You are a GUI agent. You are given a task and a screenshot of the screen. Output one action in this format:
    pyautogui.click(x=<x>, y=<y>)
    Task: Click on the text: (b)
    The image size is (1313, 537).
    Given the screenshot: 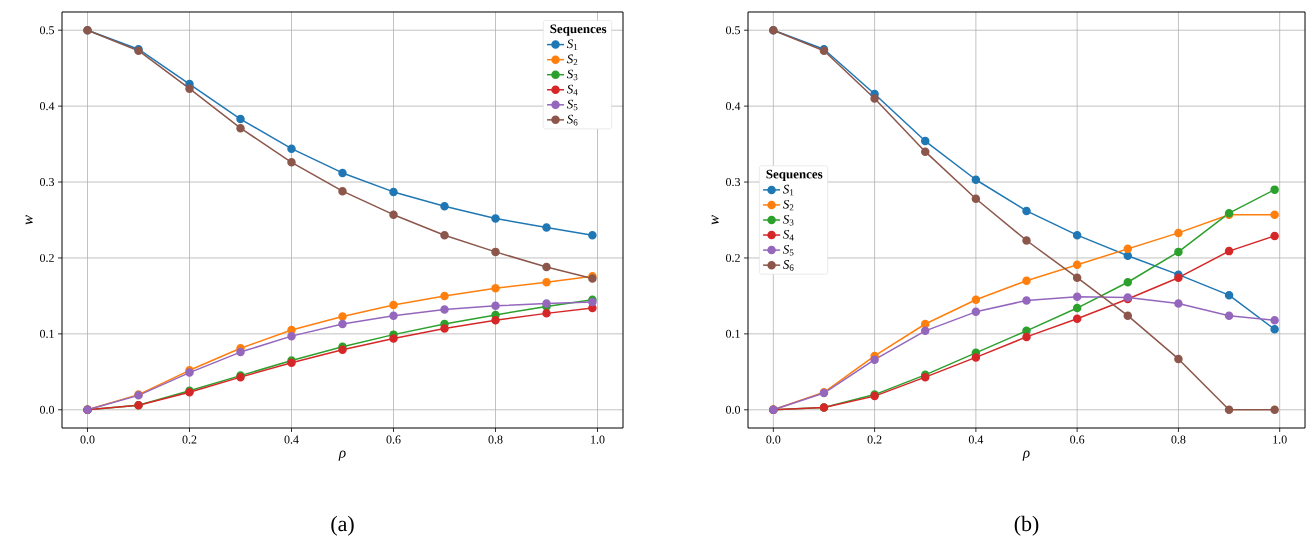 What is the action you would take?
    pyautogui.click(x=1026, y=525)
    